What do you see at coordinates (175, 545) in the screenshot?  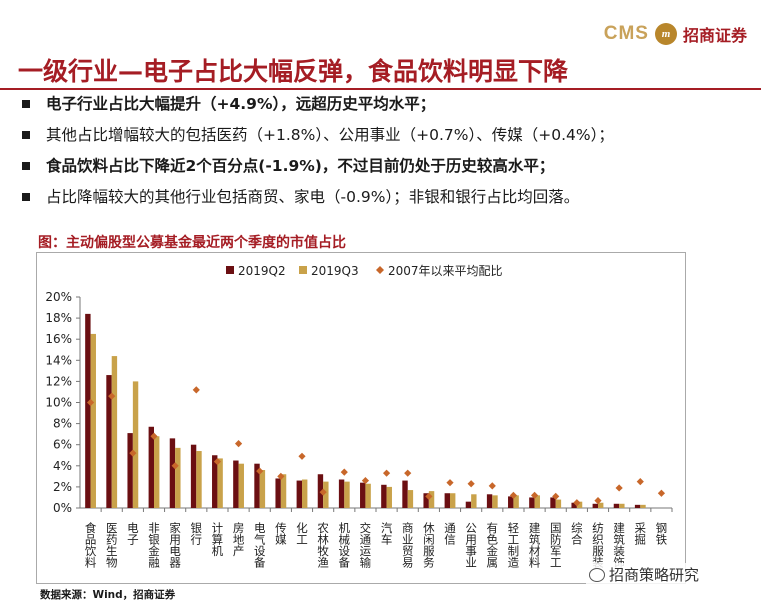 I see `x-tick-label: 家用电器` at bounding box center [175, 545].